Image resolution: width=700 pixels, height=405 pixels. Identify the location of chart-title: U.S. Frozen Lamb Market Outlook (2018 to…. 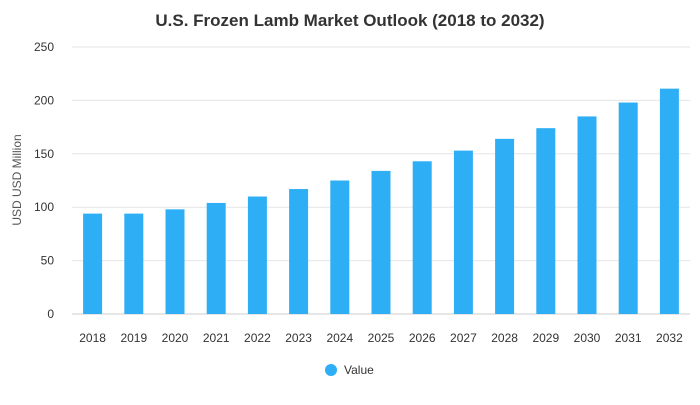
(349, 20).